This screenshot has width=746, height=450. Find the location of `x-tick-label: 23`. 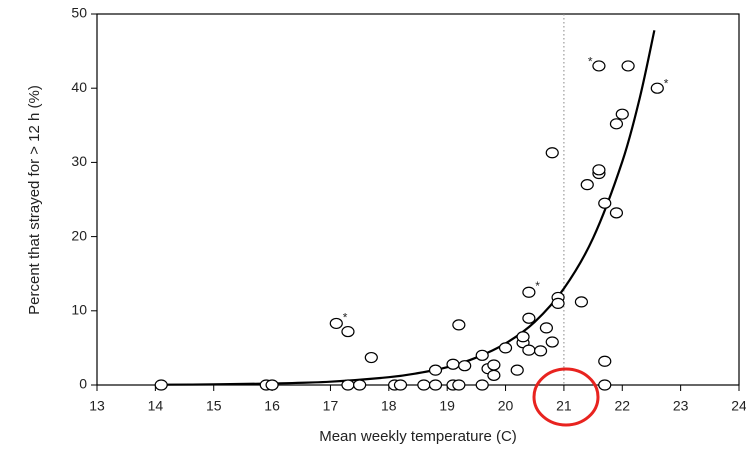

x-tick-label: 23 is located at coordinates (681, 406).